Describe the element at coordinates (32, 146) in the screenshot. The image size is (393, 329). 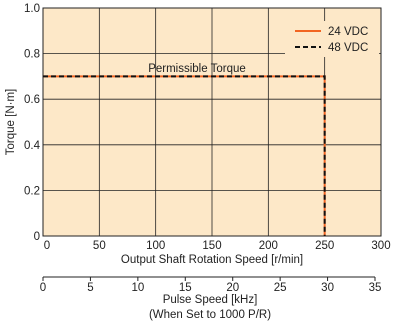
I see `y-tick-label: 0.4` at that location.